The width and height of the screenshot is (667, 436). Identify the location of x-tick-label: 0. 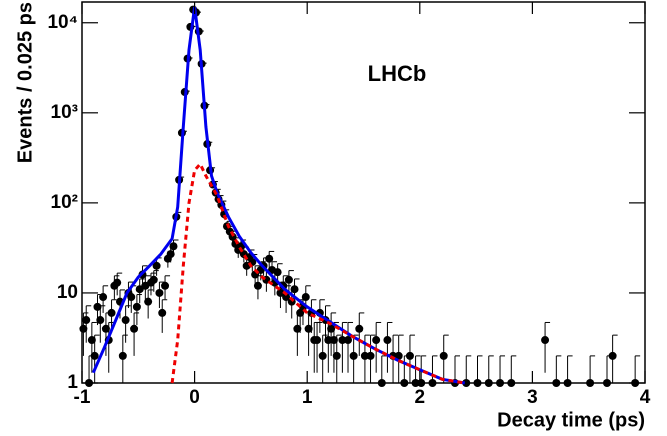
(194, 397).